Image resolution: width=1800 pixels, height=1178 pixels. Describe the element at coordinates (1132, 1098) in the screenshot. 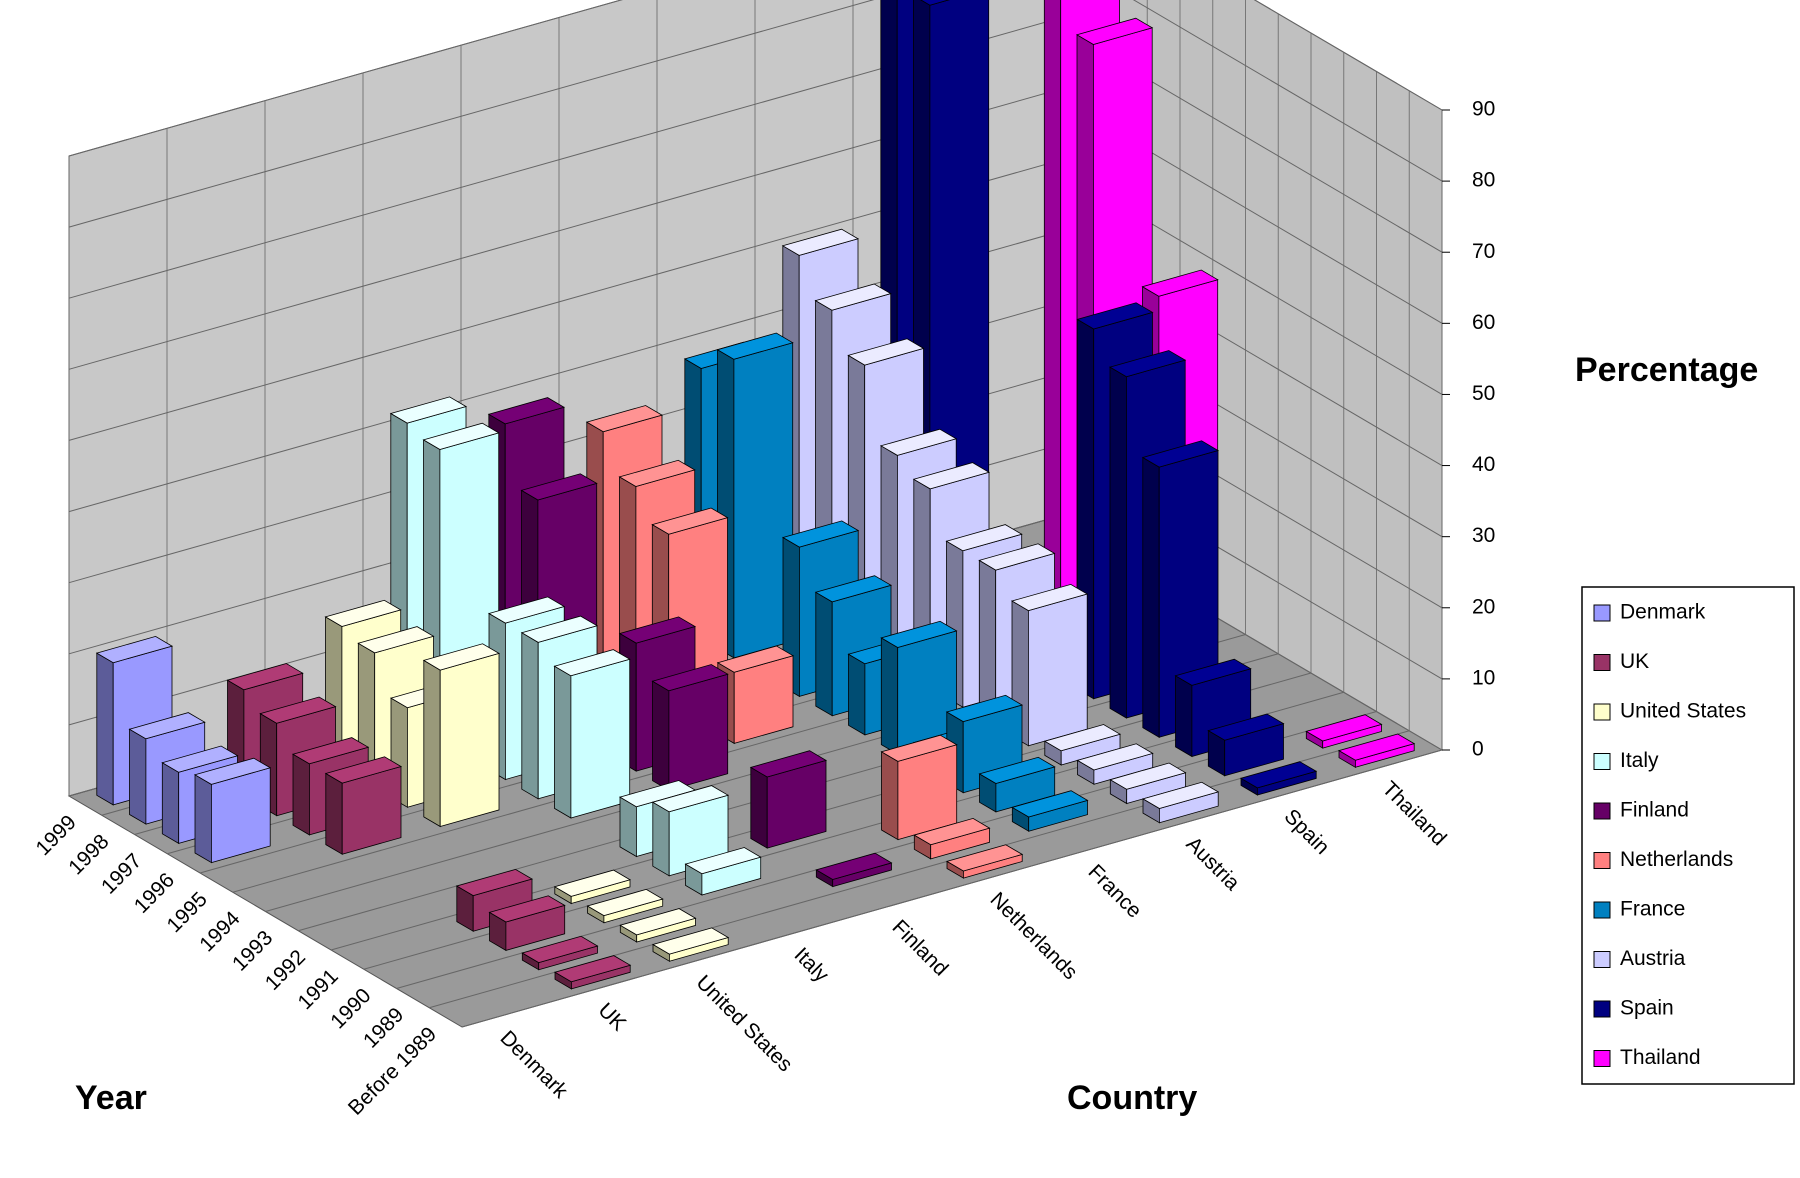

I see `country-axis-title: Country` at that location.